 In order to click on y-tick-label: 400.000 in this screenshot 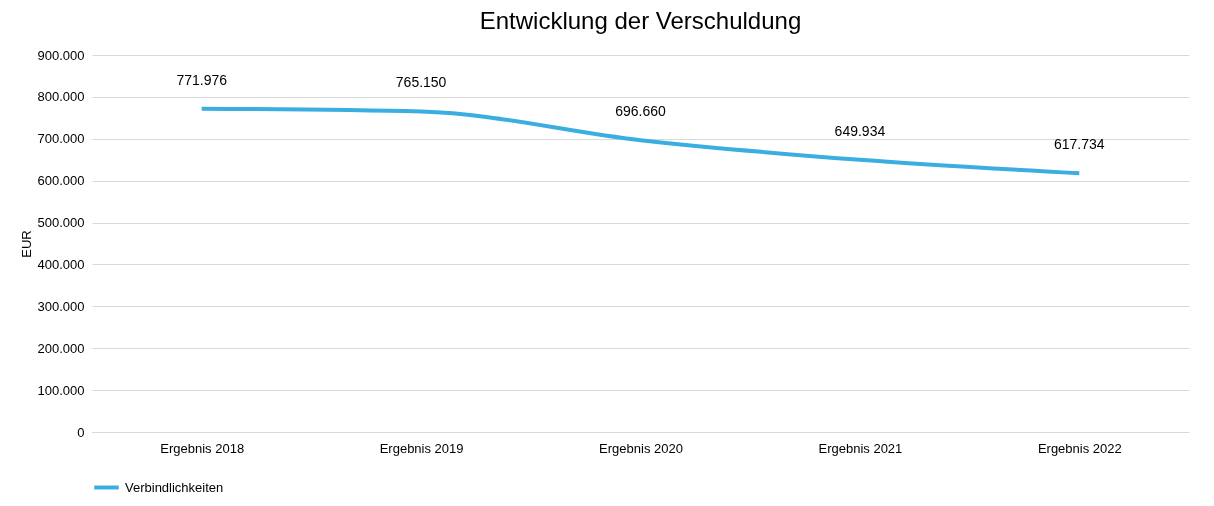, I will do `click(61, 264)`.